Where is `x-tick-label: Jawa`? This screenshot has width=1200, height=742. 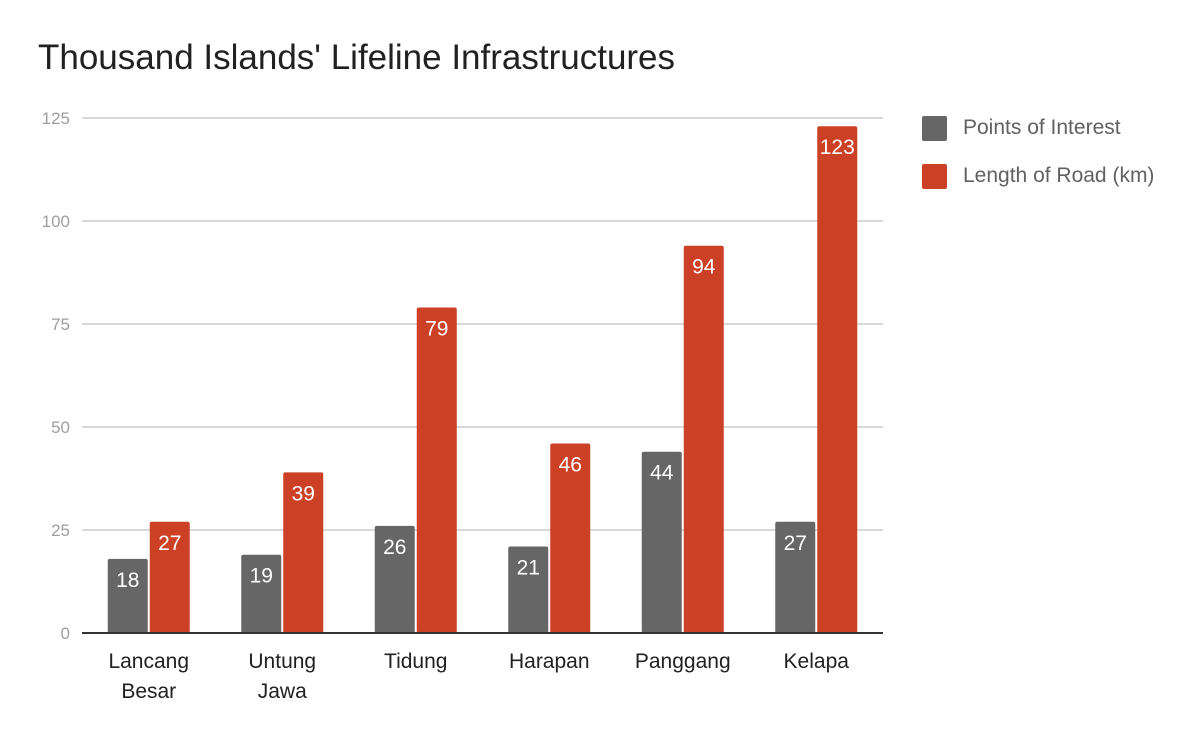
x-tick-label: Jawa is located at coordinates (282, 691).